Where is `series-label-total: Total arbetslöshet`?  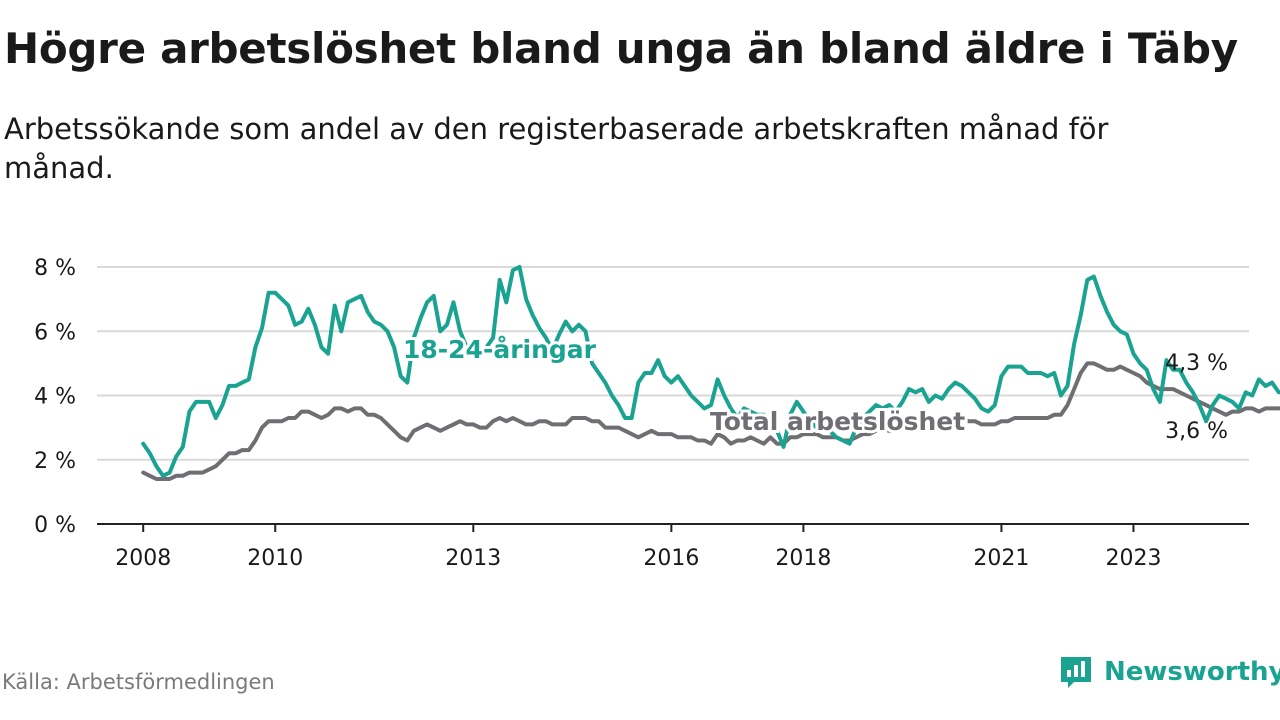 series-label-total: Total arbetslöshet is located at coordinates (837, 421).